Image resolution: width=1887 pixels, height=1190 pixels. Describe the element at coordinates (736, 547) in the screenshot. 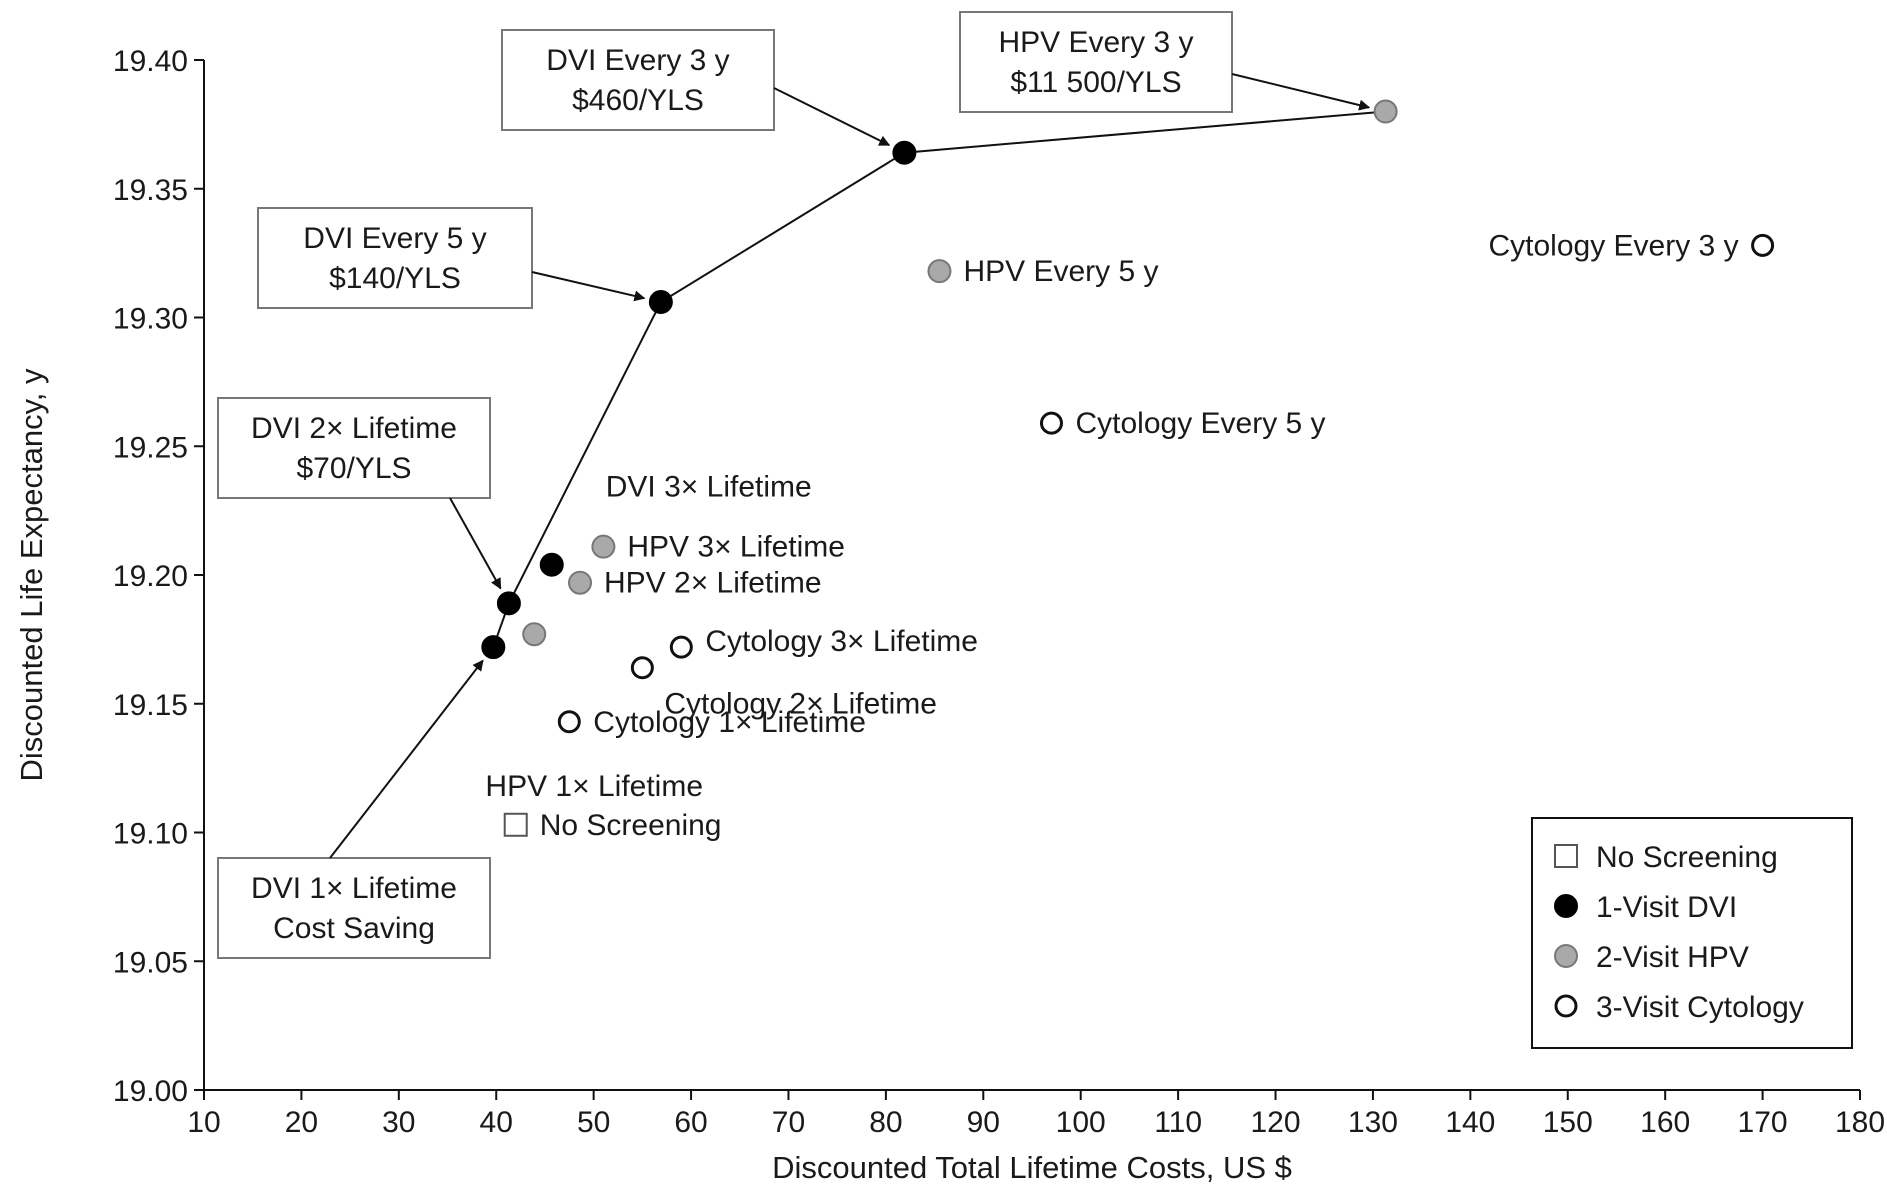

I see `point-label: HPV 3× Lifetime` at that location.